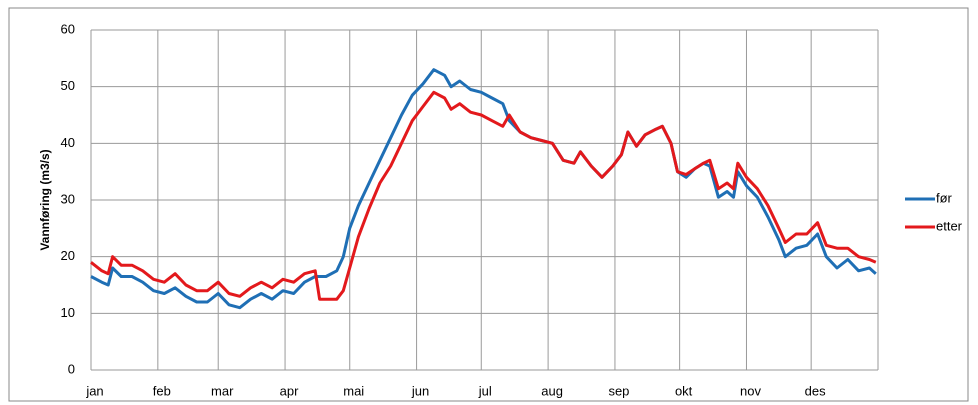 The width and height of the screenshot is (978, 405). I want to click on y-tick-label: 30, so click(68, 198).